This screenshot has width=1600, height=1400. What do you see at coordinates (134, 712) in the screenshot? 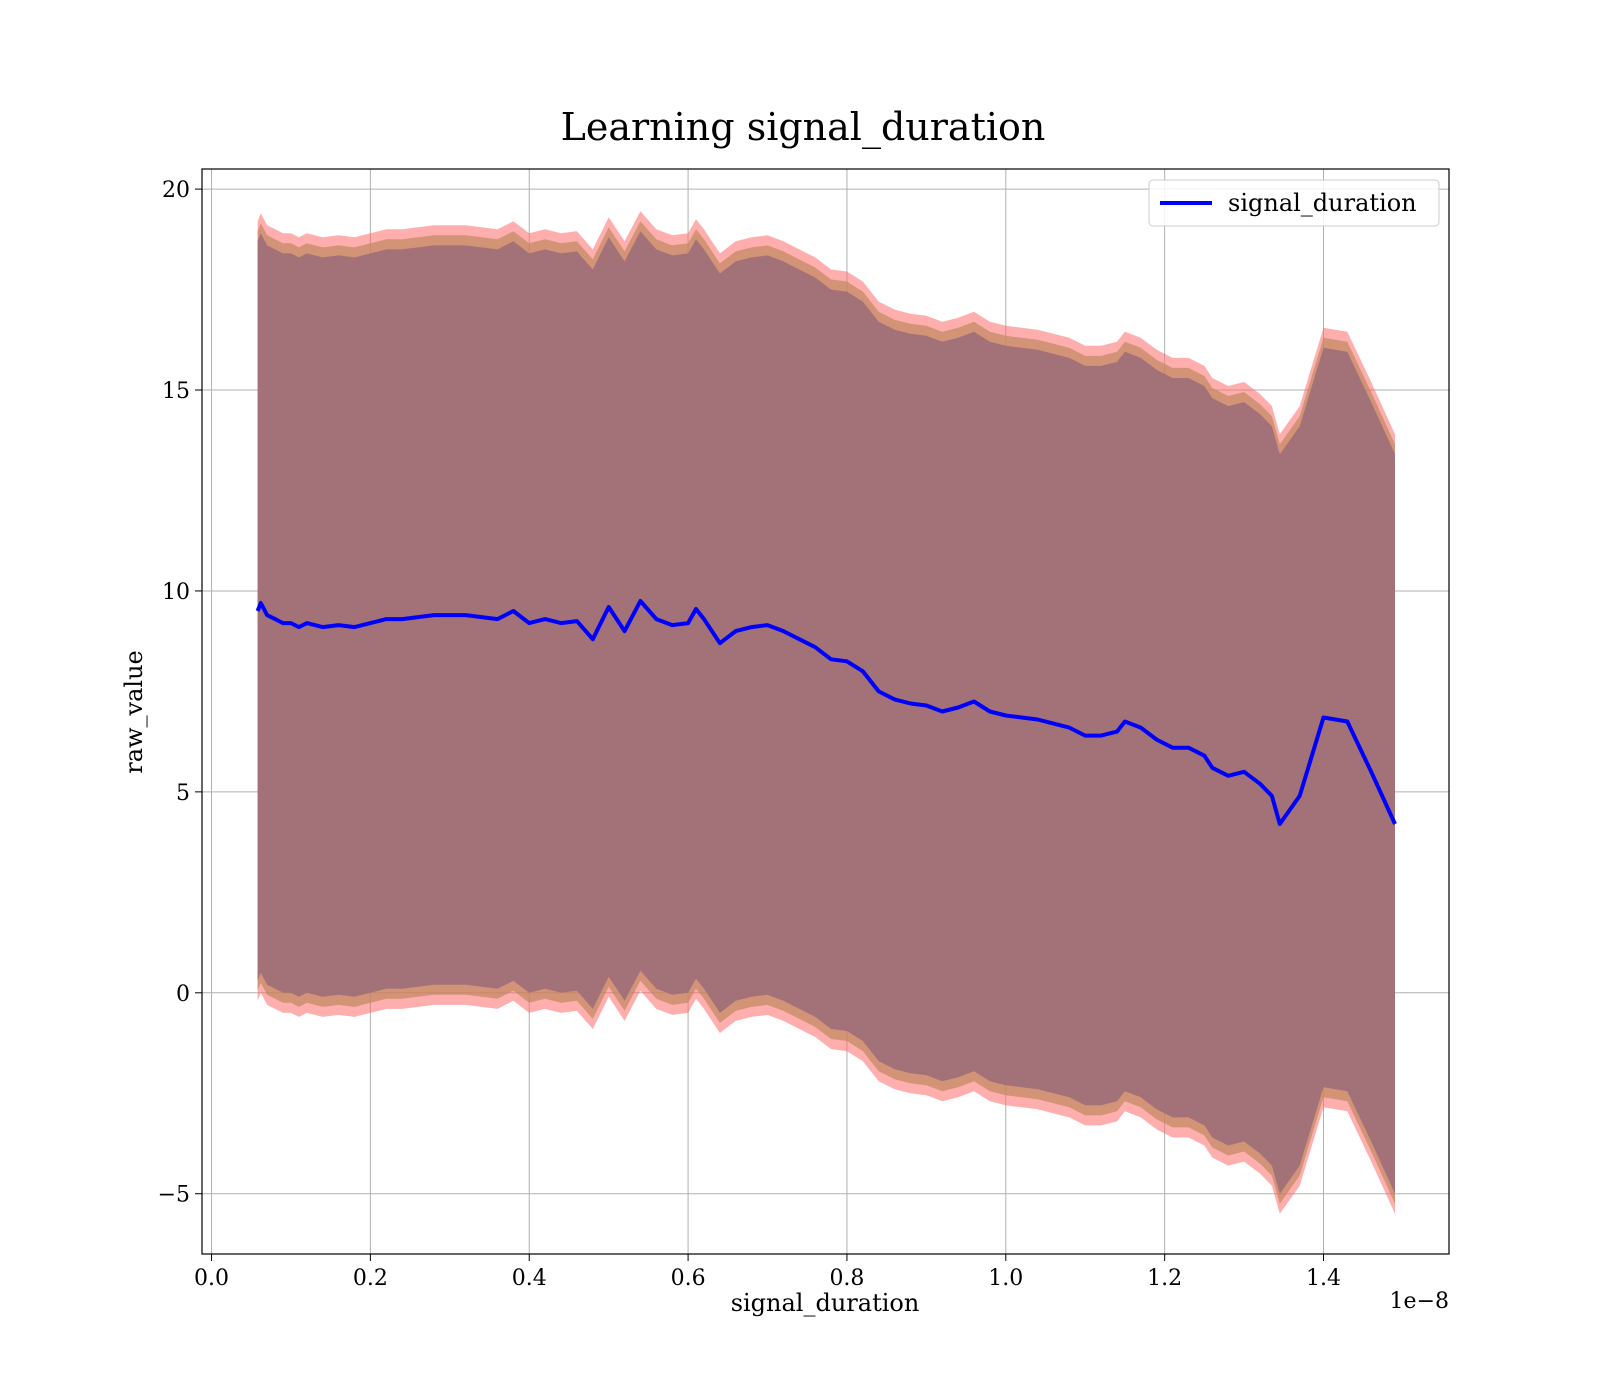
I see `y-axis-label: raw_value` at bounding box center [134, 712].